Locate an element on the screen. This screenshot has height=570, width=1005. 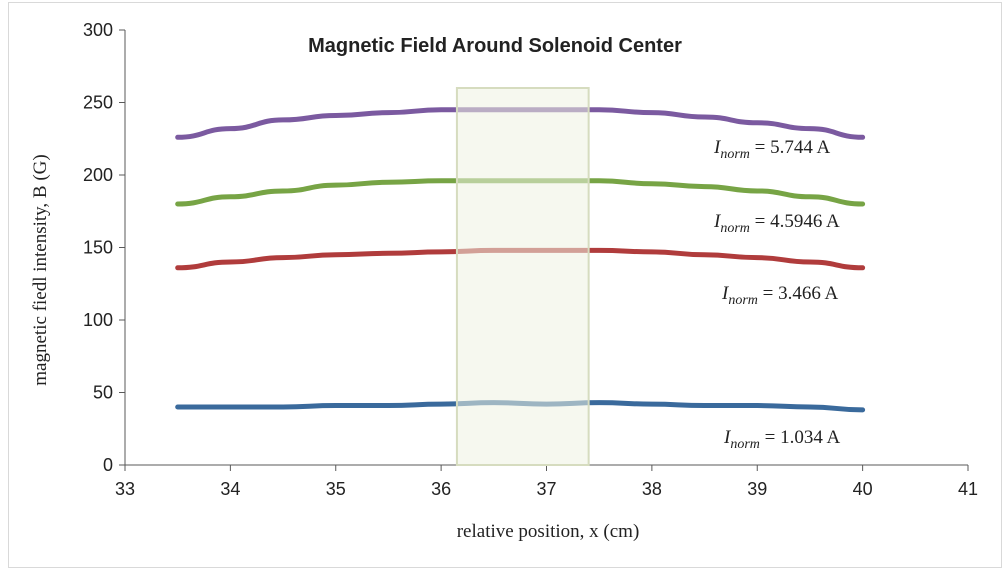
highlight-band is located at coordinates (522, 276).